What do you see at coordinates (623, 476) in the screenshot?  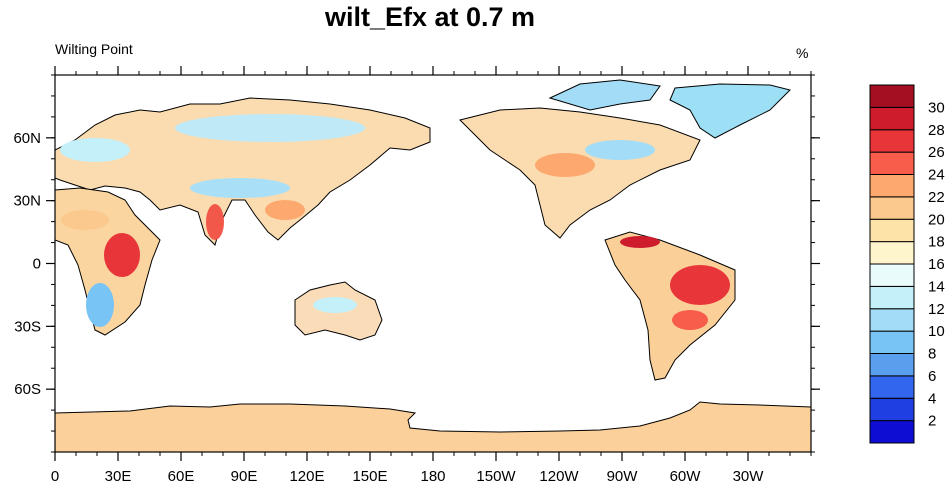 I see `lon-tick-label: 90W` at bounding box center [623, 476].